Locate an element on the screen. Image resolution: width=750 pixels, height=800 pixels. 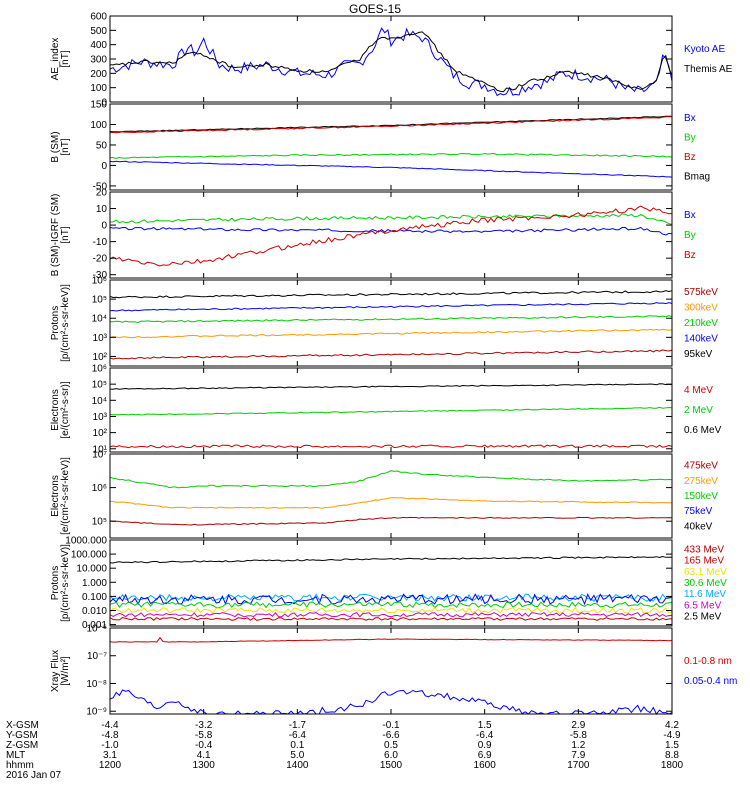
legend-entry: 11.6 MeV is located at coordinates (705, 594).